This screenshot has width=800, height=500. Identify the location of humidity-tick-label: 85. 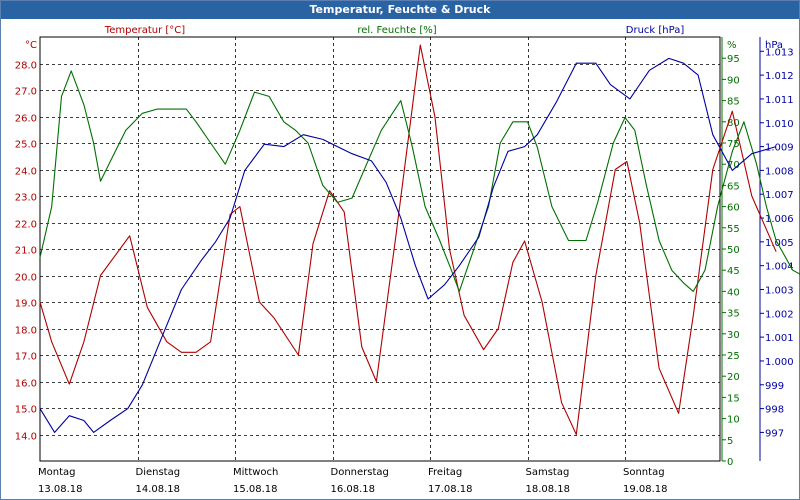
(733, 102).